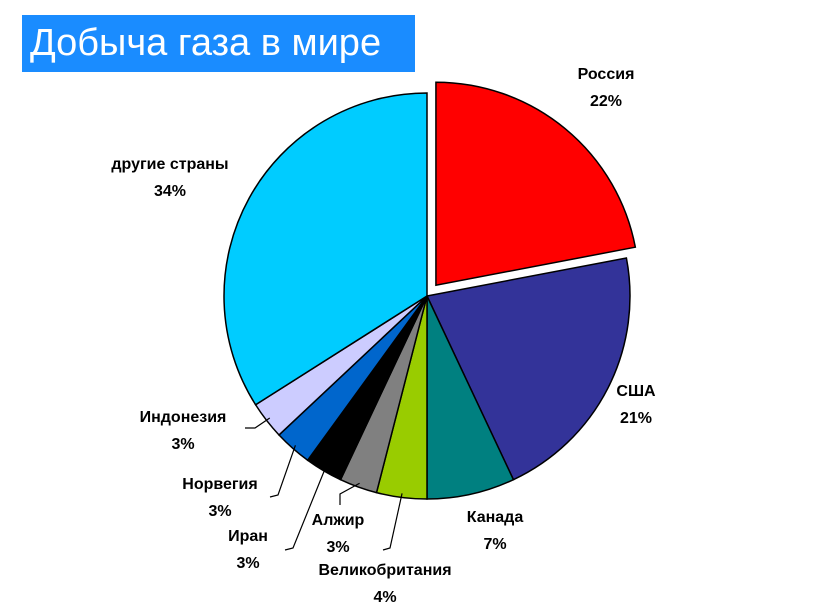  What do you see at coordinates (183, 417) in the screenshot?
I see `slice-label: Индонезия` at bounding box center [183, 417].